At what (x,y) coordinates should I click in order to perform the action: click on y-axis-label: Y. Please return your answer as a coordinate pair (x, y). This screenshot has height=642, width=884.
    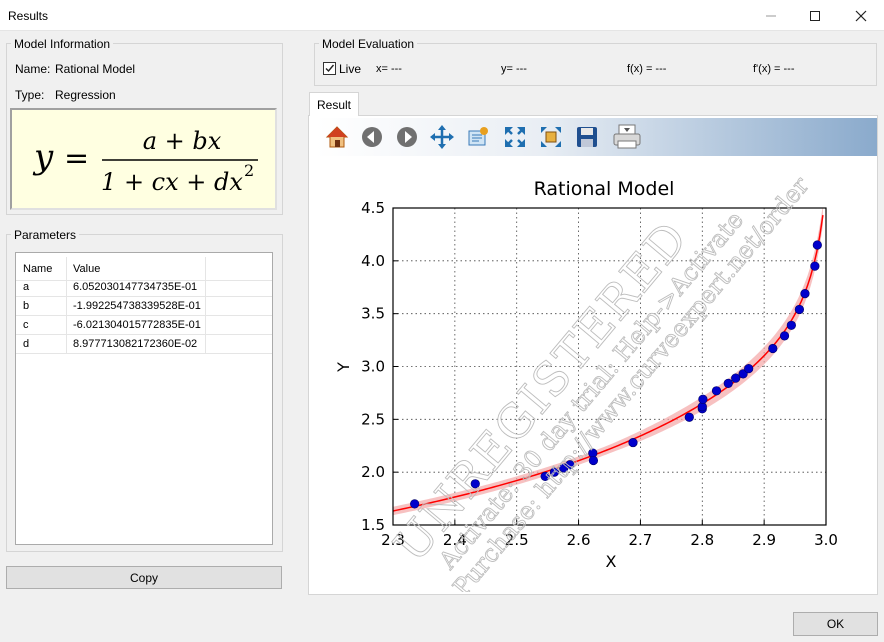
    Looking at the image, I should click on (343, 367).